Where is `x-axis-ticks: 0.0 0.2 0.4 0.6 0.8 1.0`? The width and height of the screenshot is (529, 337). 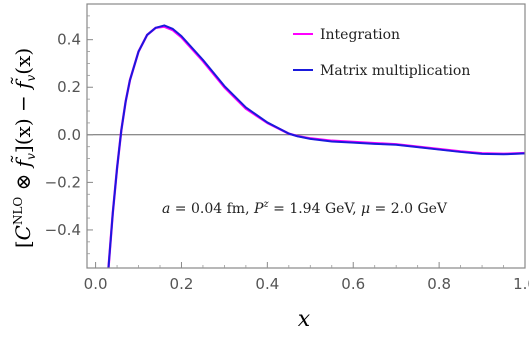 x-axis-ticks: 0.0 0.2 0.4 0.6 0.8 1.0 is located at coordinates (306, 277).